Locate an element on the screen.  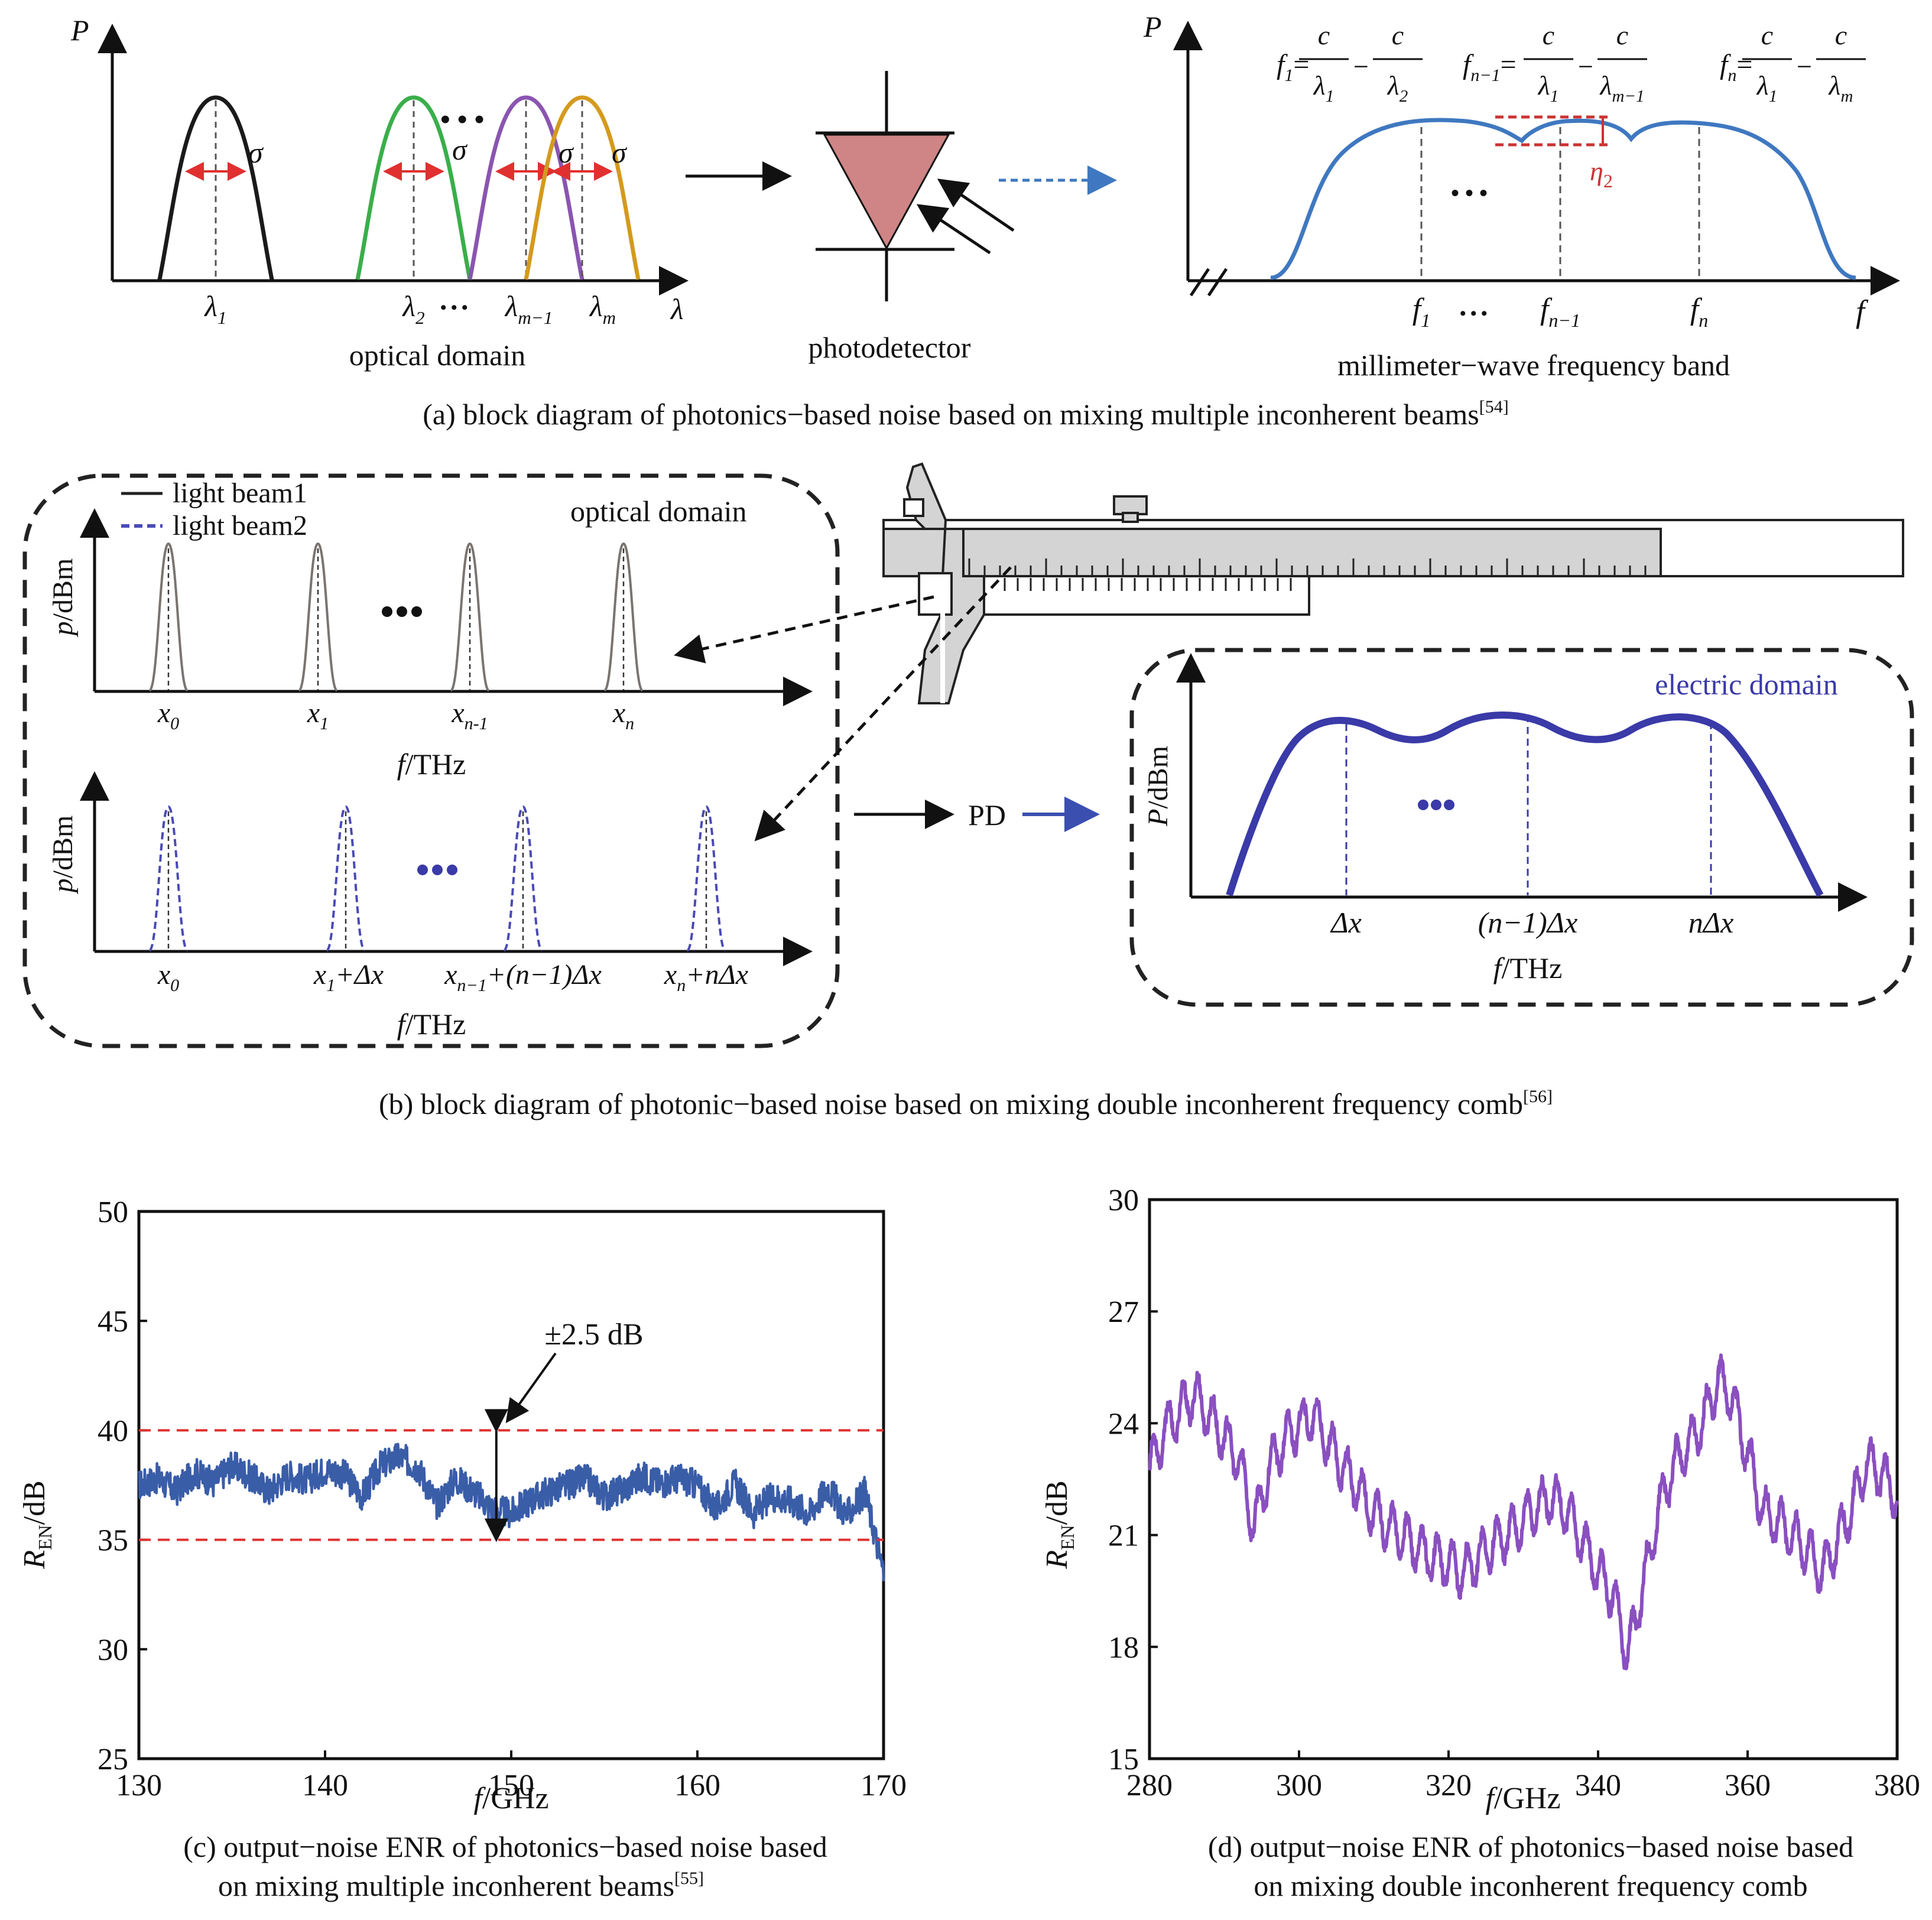
a-formula-lhs-sub: n−1 is located at coordinates (1485, 75).